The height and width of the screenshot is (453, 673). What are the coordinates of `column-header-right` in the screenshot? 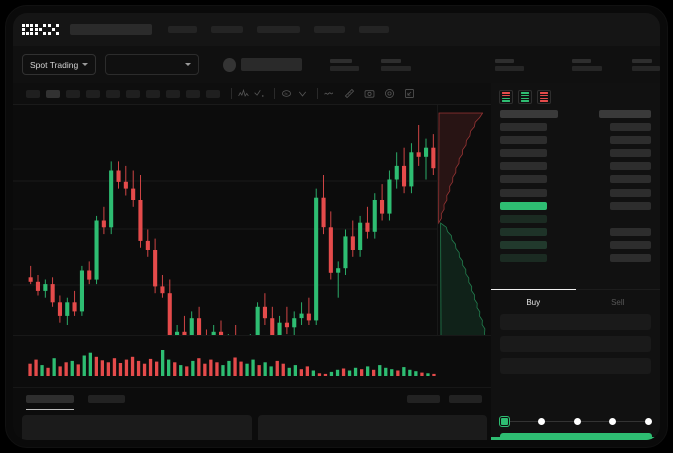 It's located at (625, 114).